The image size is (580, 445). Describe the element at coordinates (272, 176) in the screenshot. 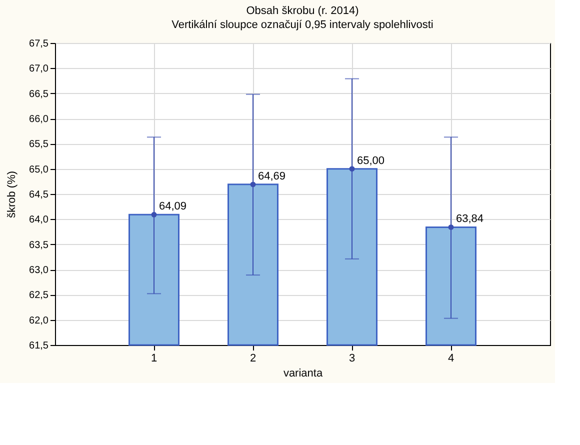

I see `data-label: 64,69` at that location.